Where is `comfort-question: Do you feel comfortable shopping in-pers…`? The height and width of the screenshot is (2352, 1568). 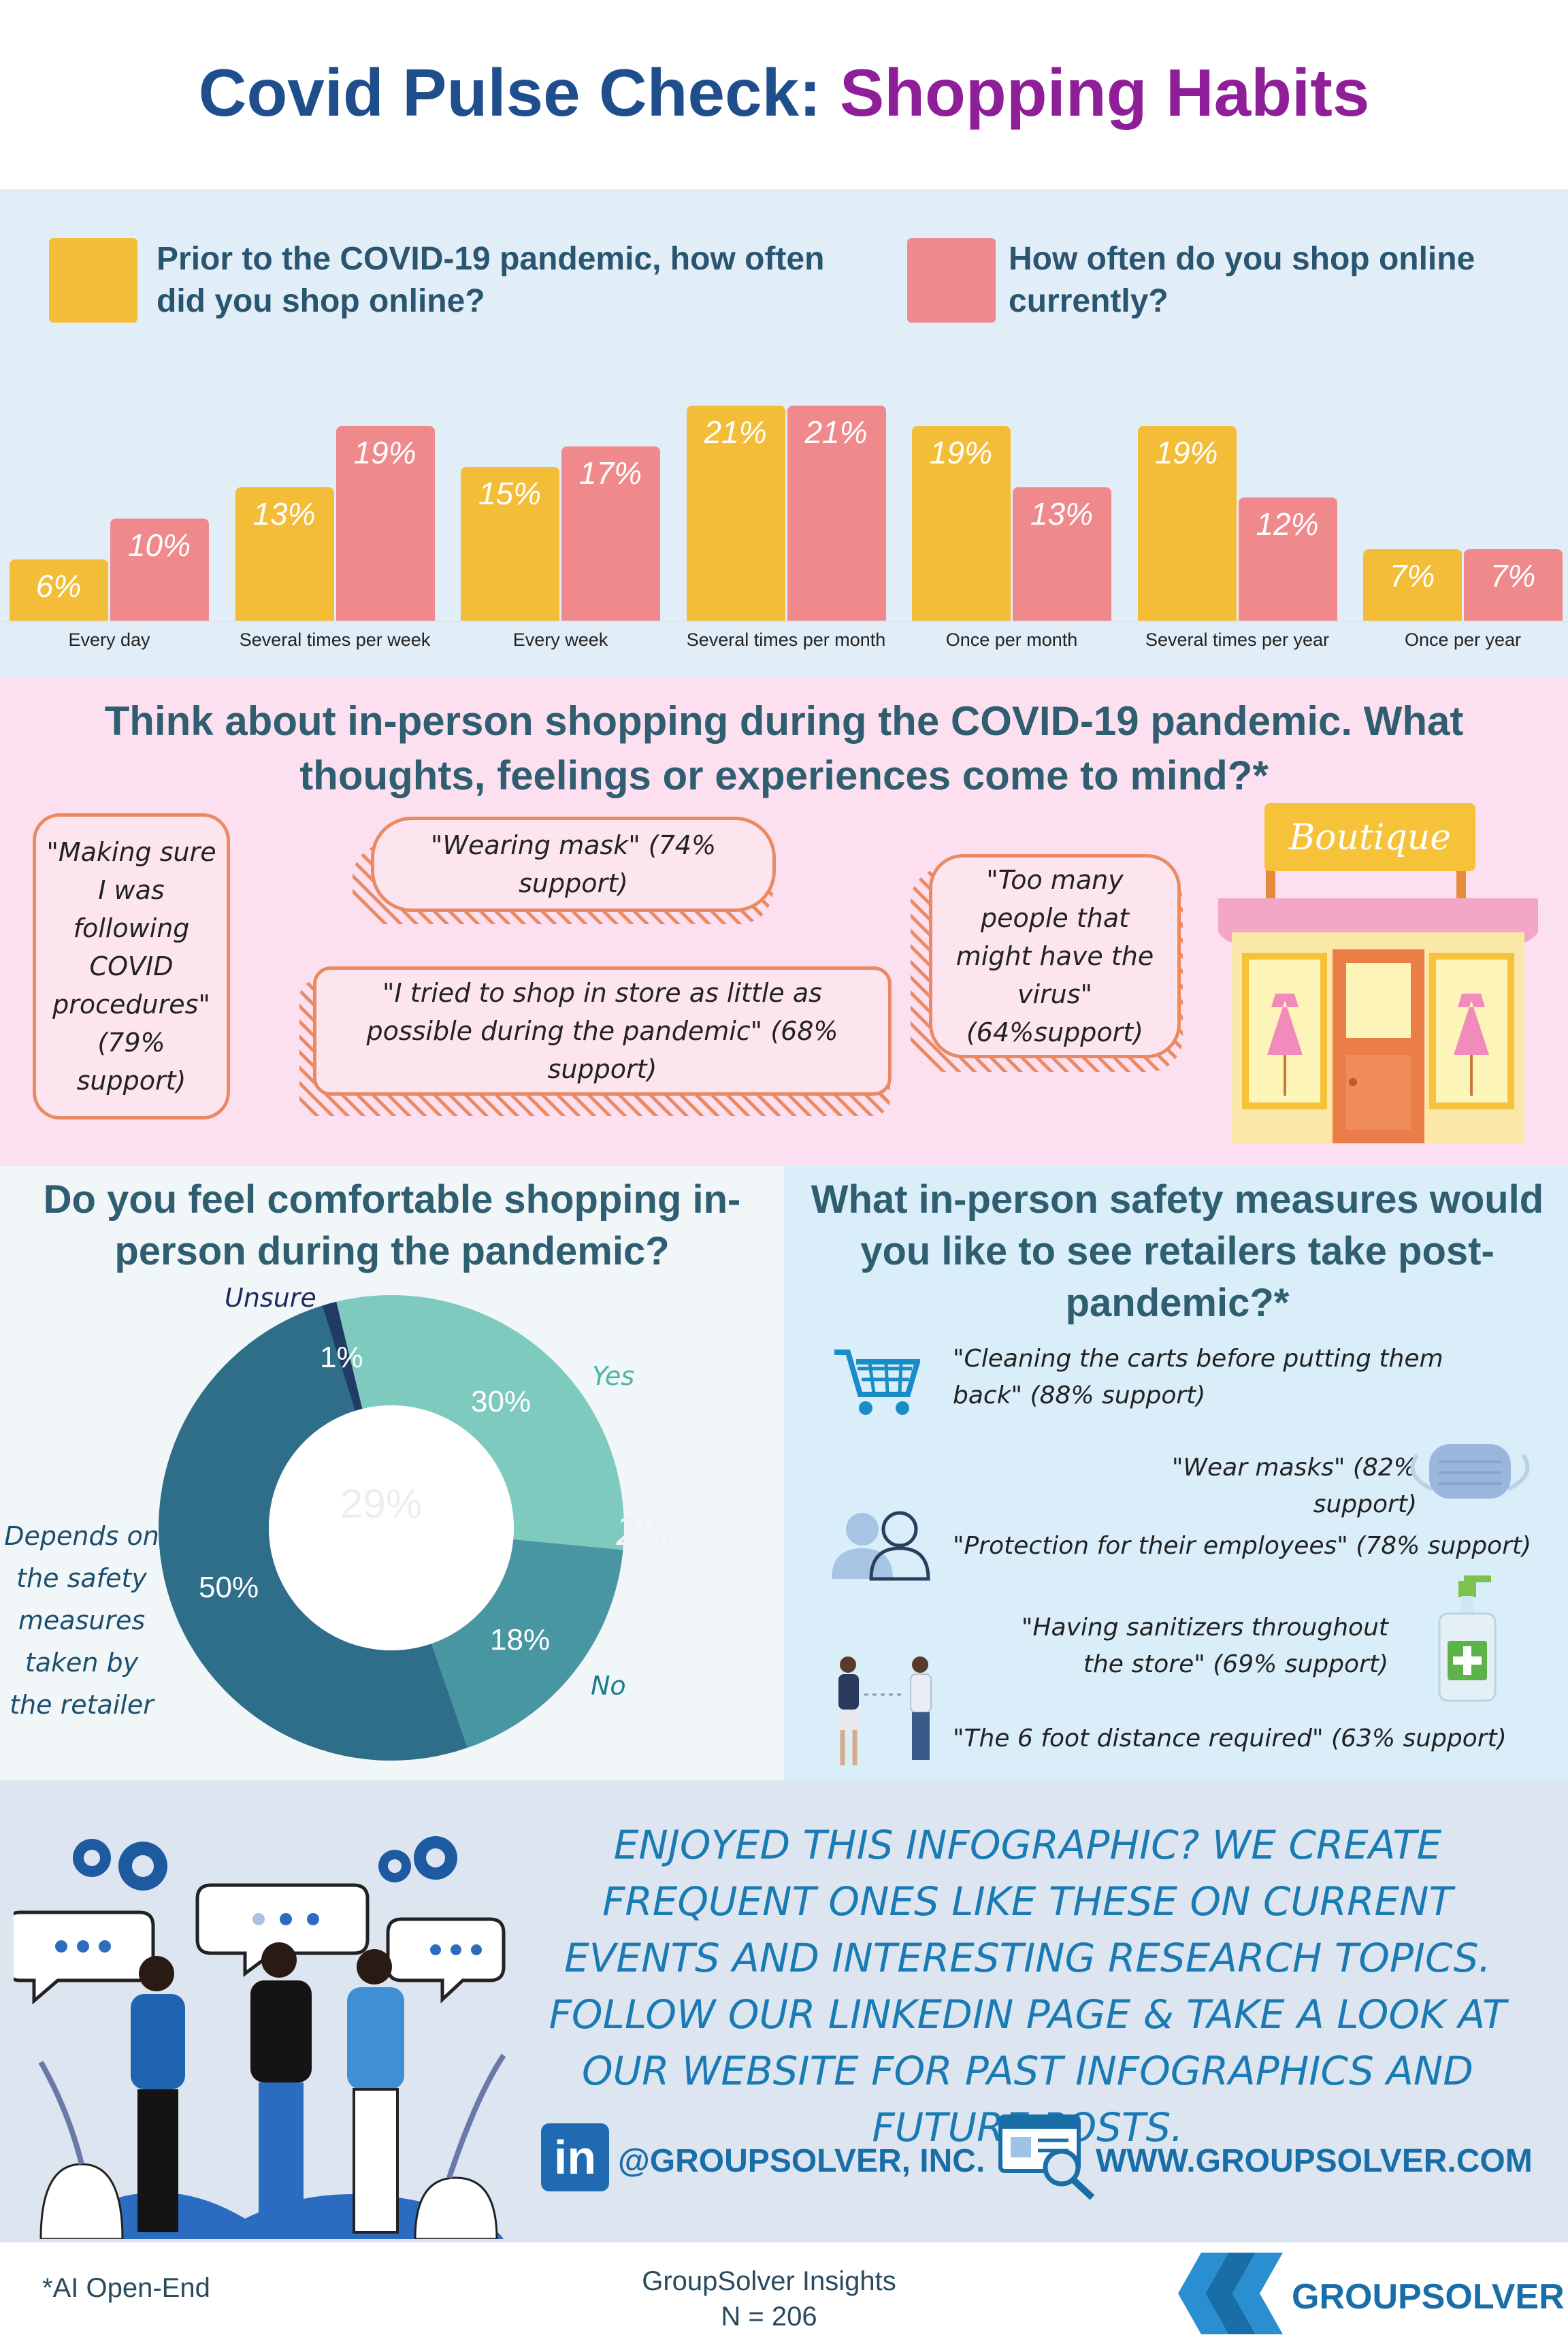
comfort-question: Do you feel comfortable shopping in-pers… is located at coordinates (392, 1225).